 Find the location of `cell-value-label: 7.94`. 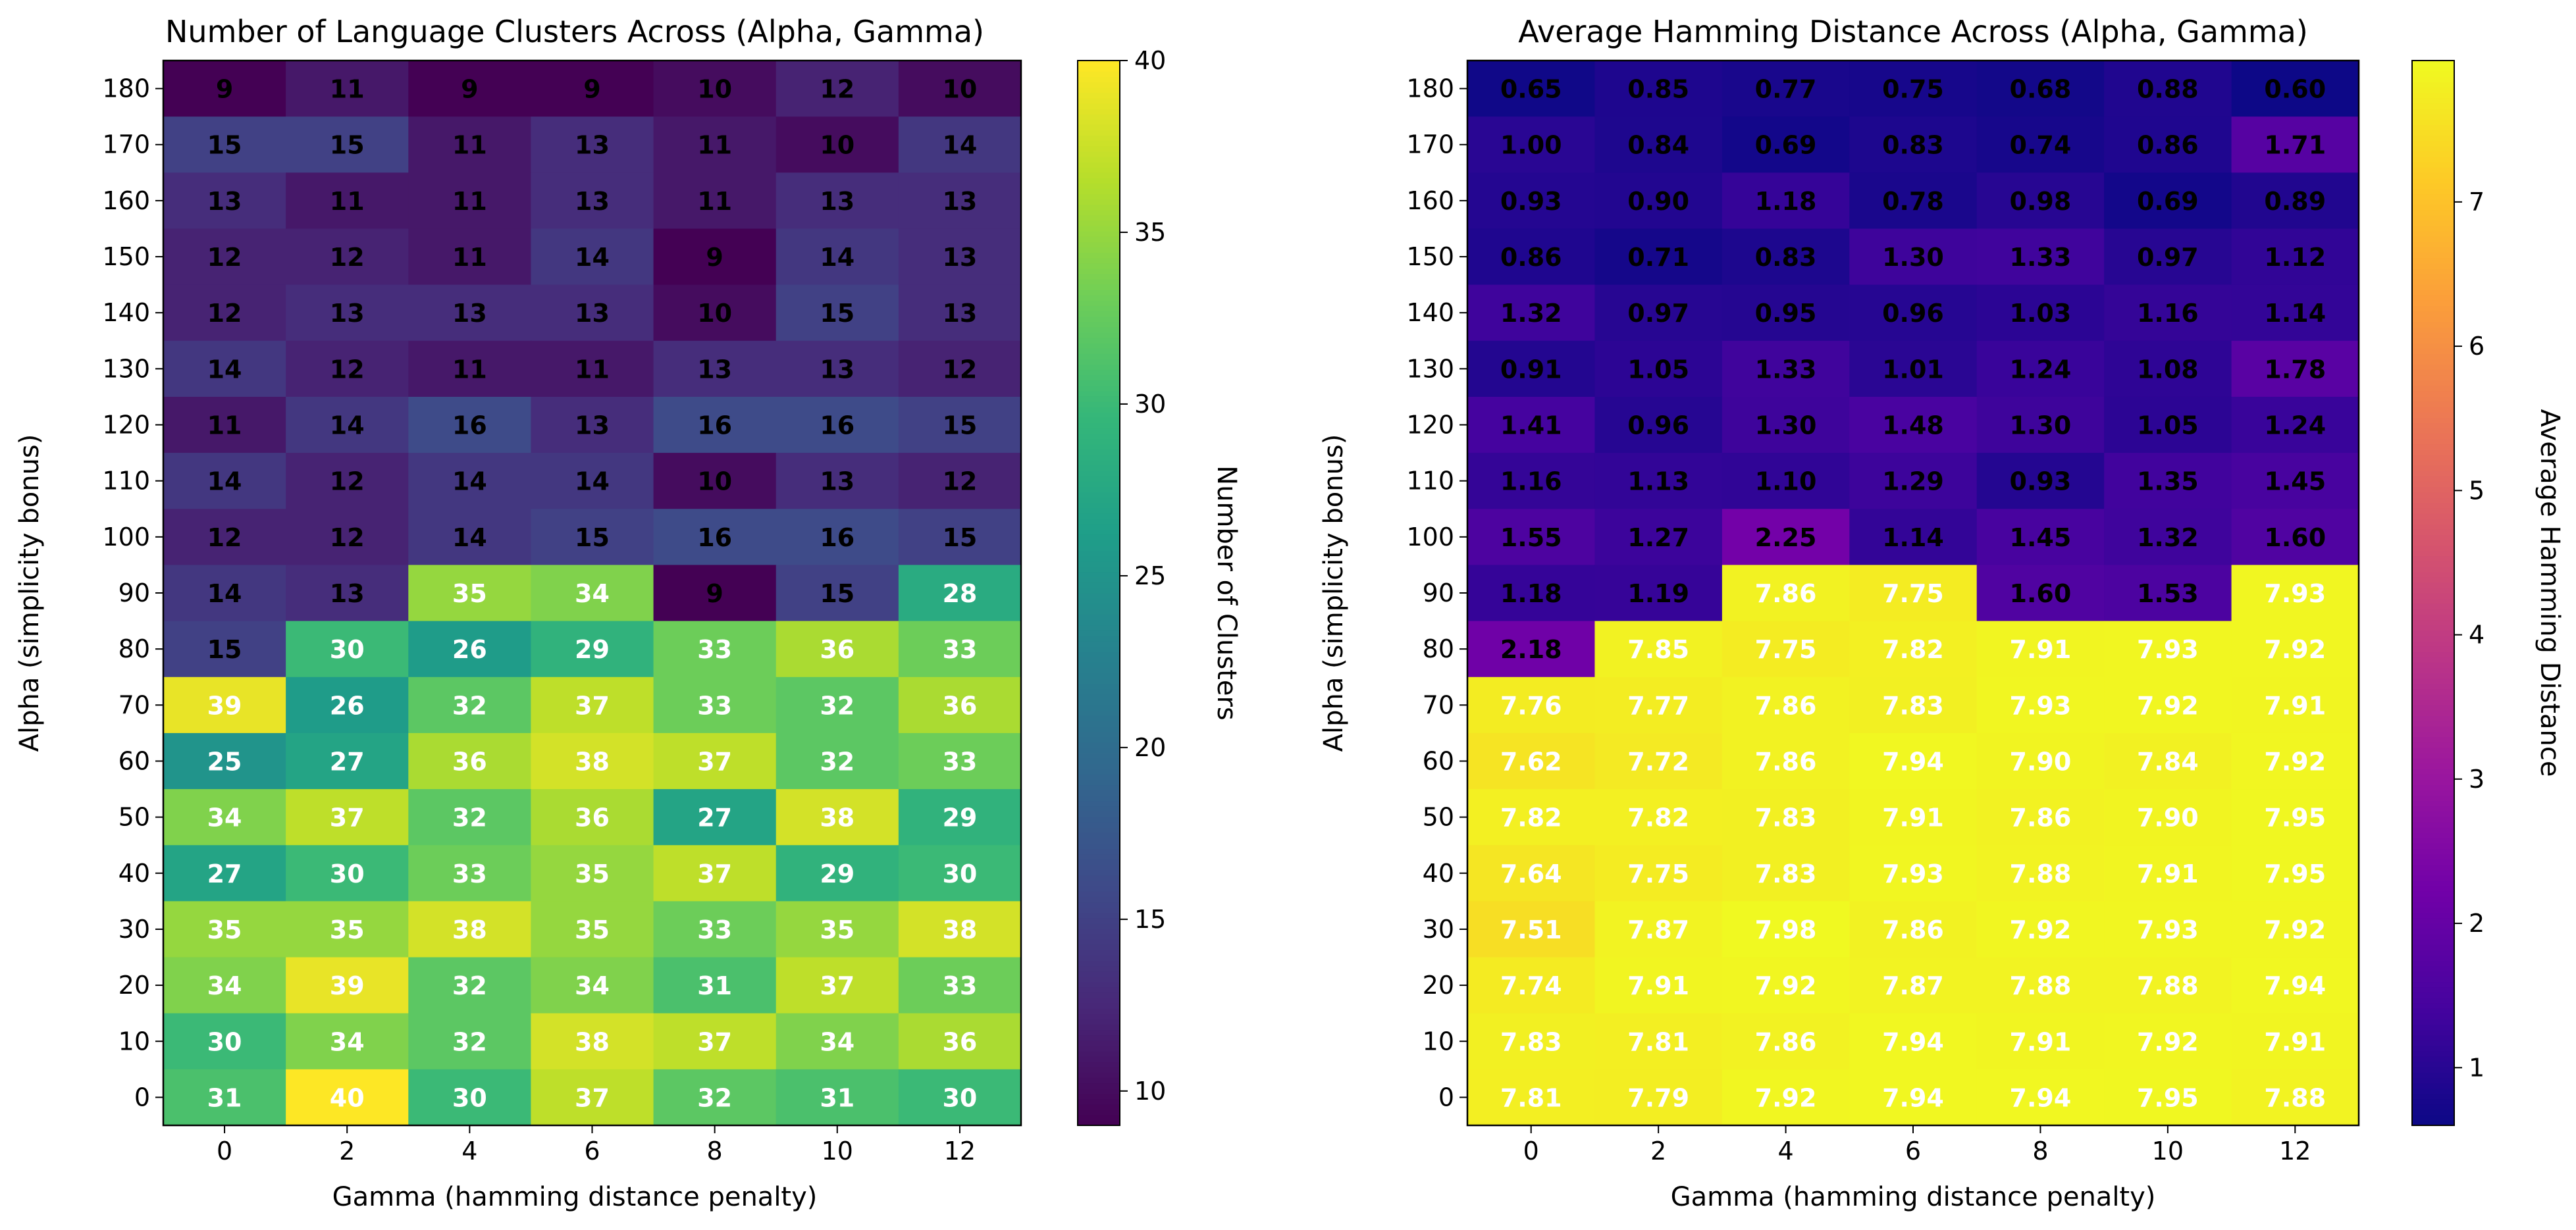

cell-value-label: 7.94 is located at coordinates (2295, 985).